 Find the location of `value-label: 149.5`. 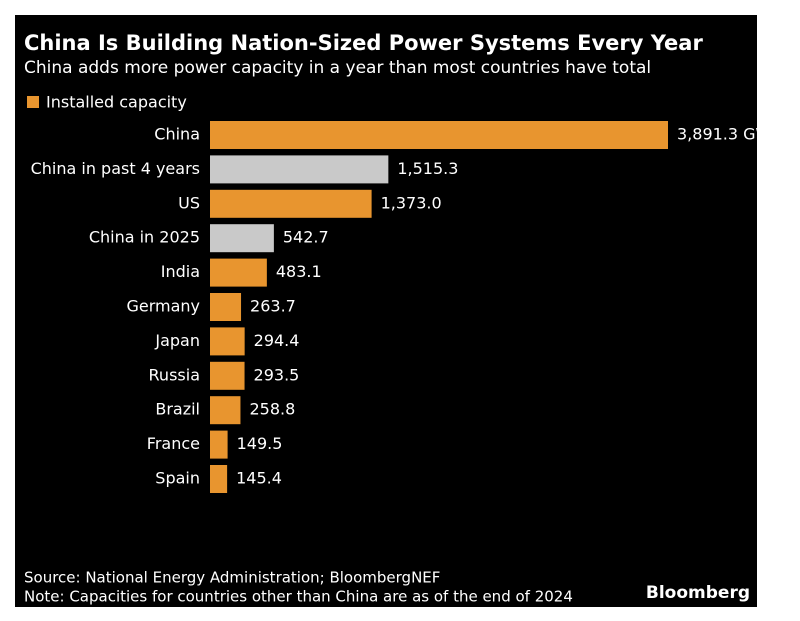

value-label: 149.5 is located at coordinates (260, 443).